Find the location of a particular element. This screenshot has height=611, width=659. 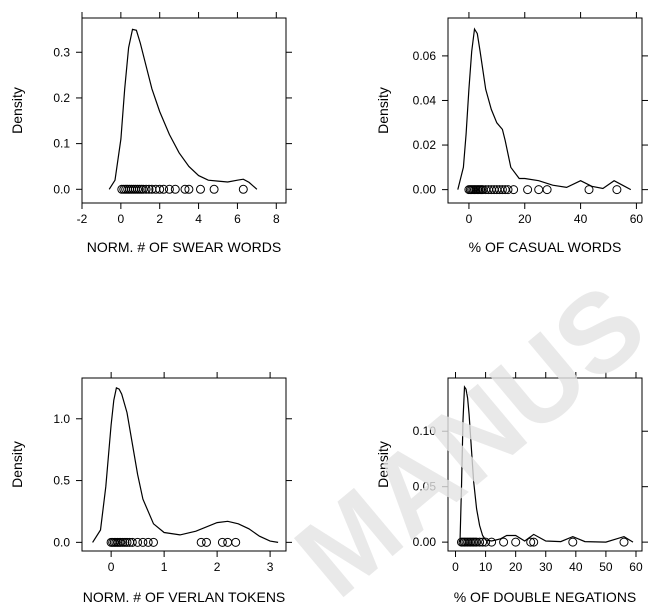

x-tick-label: 8 is located at coordinates (276, 219).